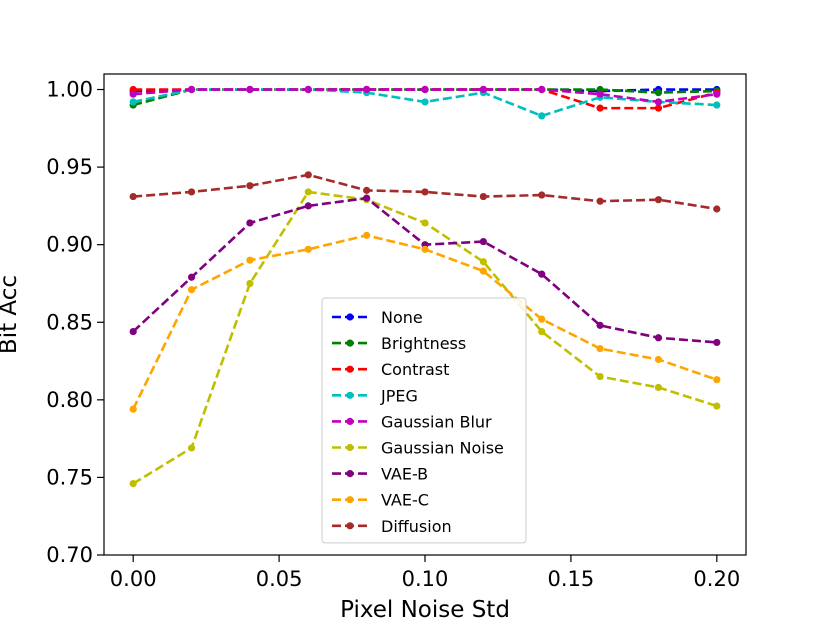  I want to click on x-tick-label: 0.05, so click(279, 579).